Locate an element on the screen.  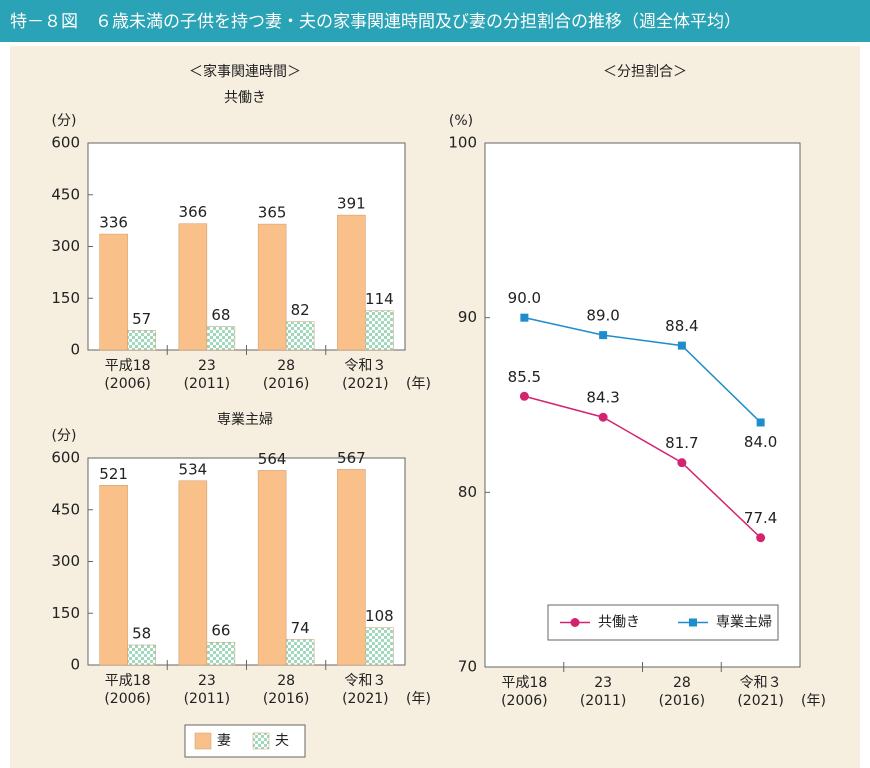
data-label: 108 is located at coordinates (379, 616).